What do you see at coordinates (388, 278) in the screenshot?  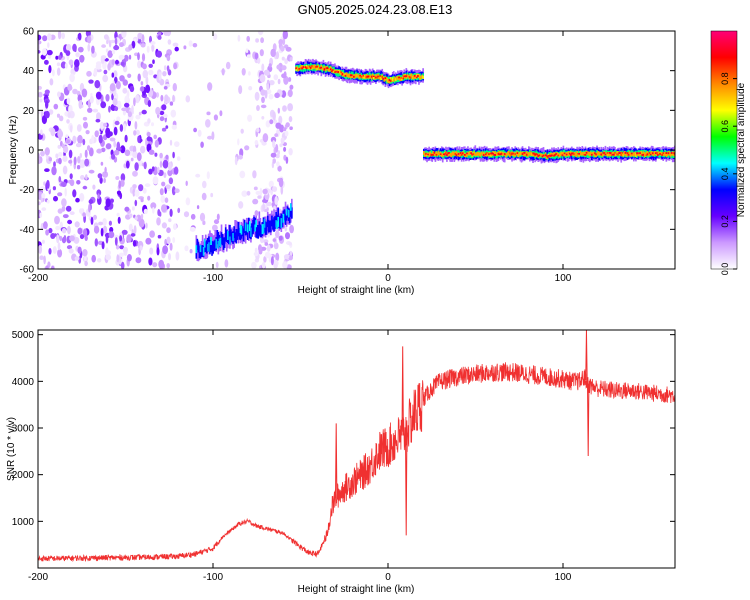 I see `x-tick-label: 0` at bounding box center [388, 278].